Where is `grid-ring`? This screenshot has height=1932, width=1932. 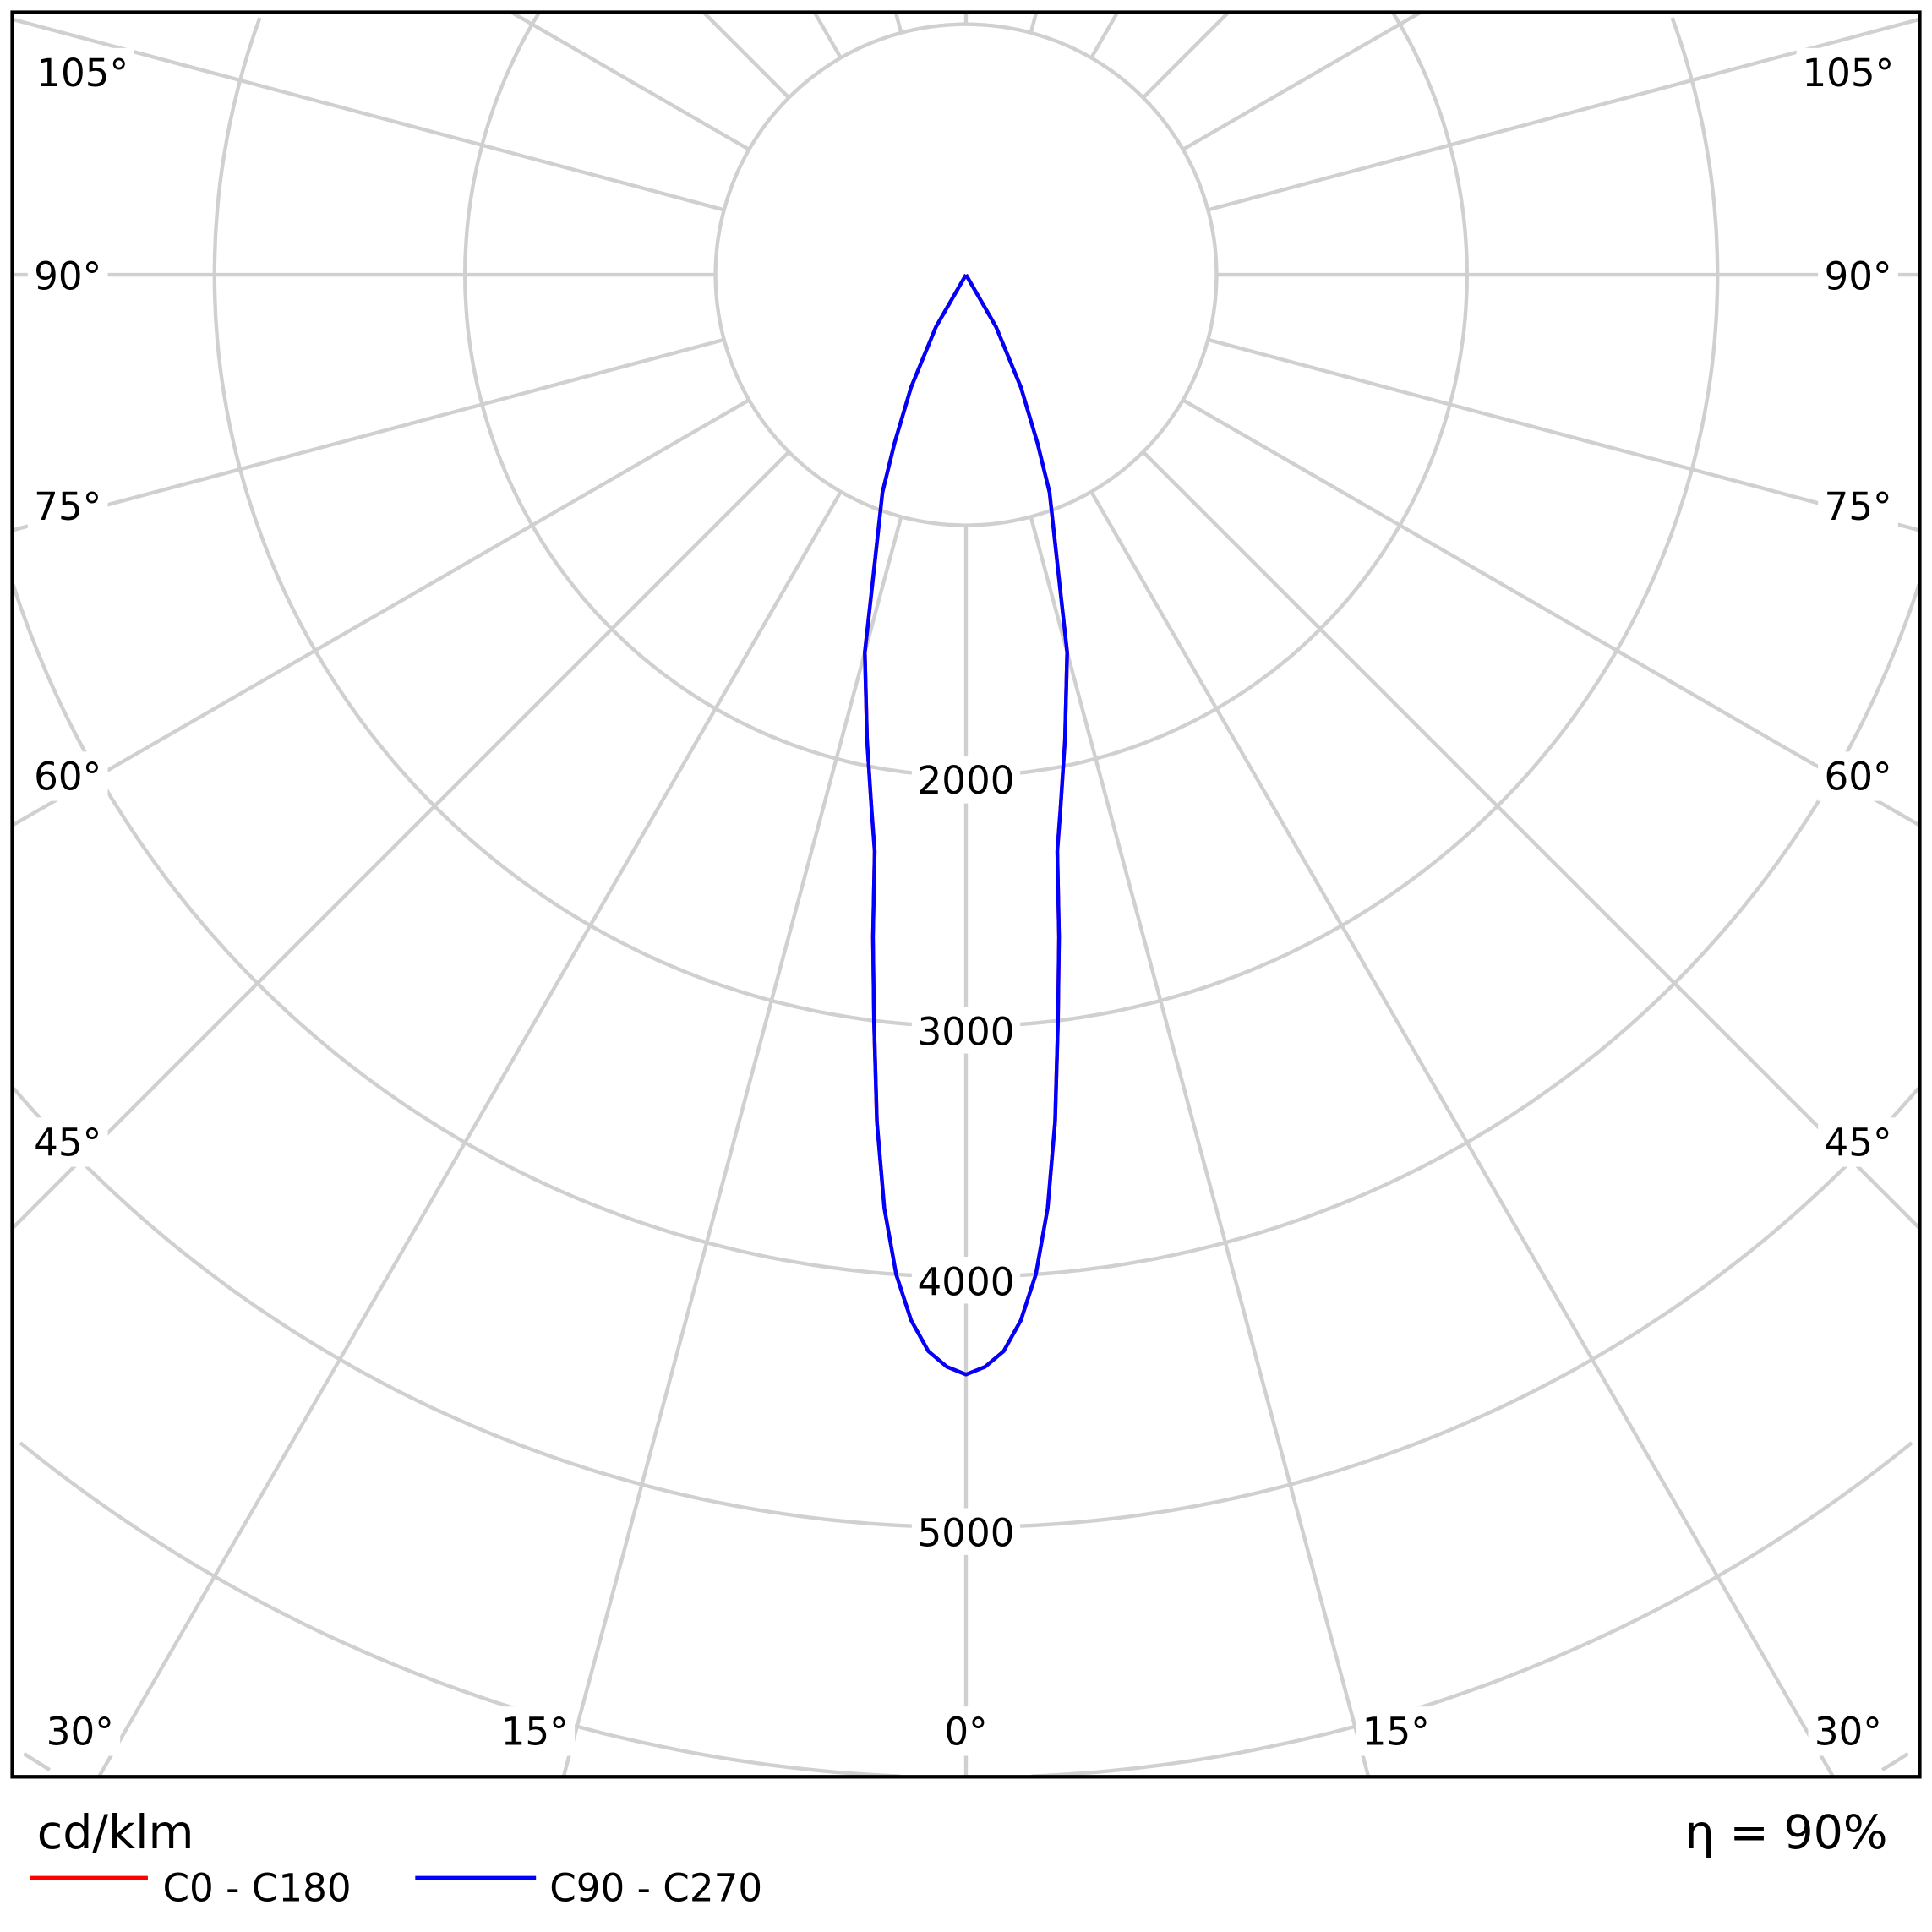 grid-ring is located at coordinates (966, 1761).